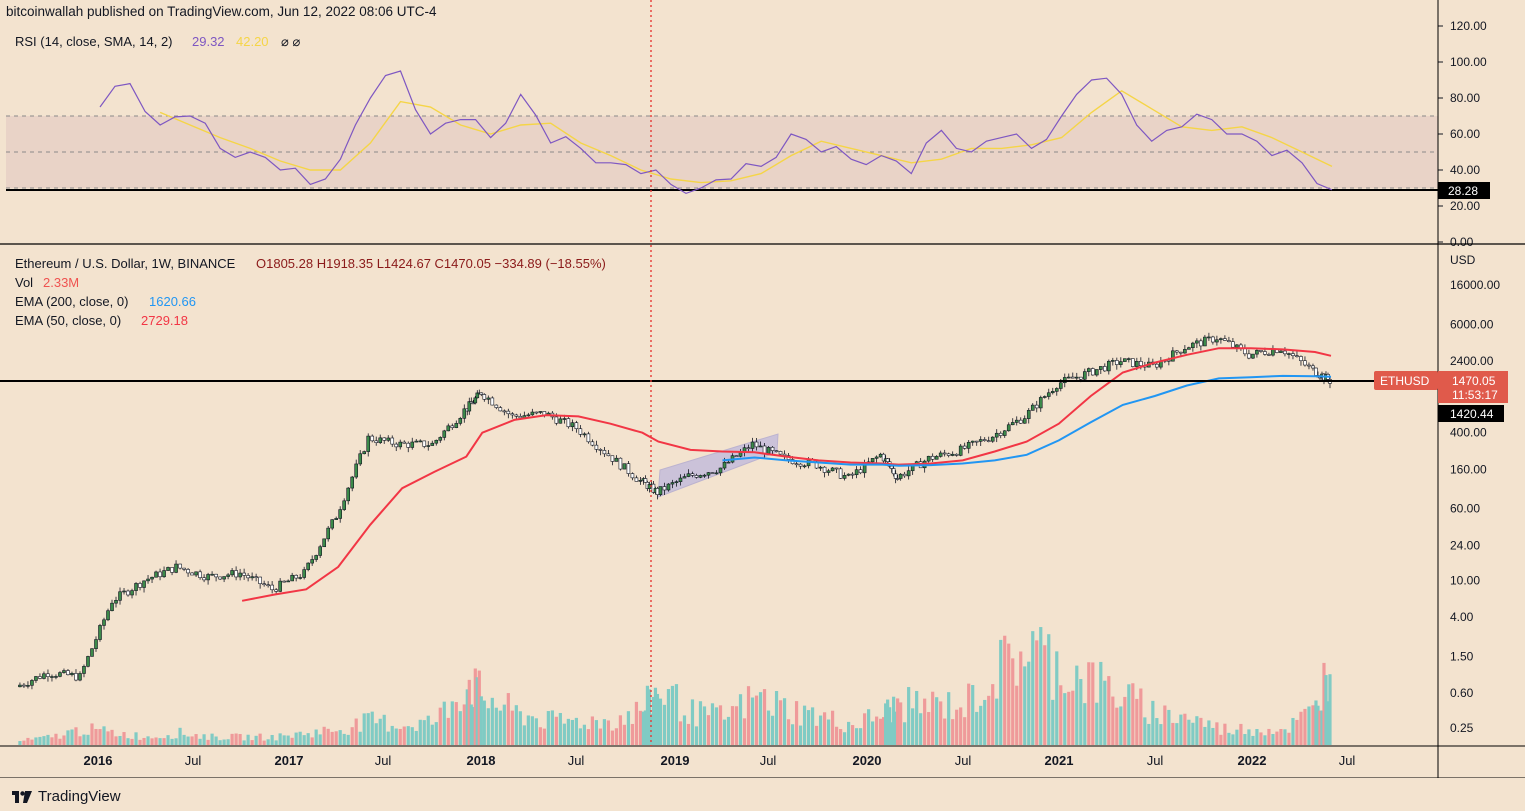 Image resolution: width=1525 pixels, height=811 pixels. Describe the element at coordinates (66, 796) in the screenshot. I see `tradingview-logo: TradingView` at that location.